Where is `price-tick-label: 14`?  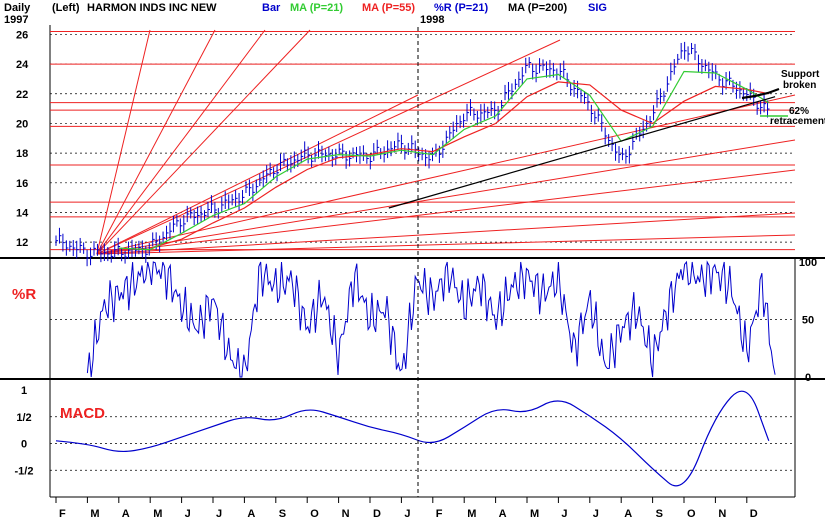
price-tick-label: 14 is located at coordinates (22, 213).